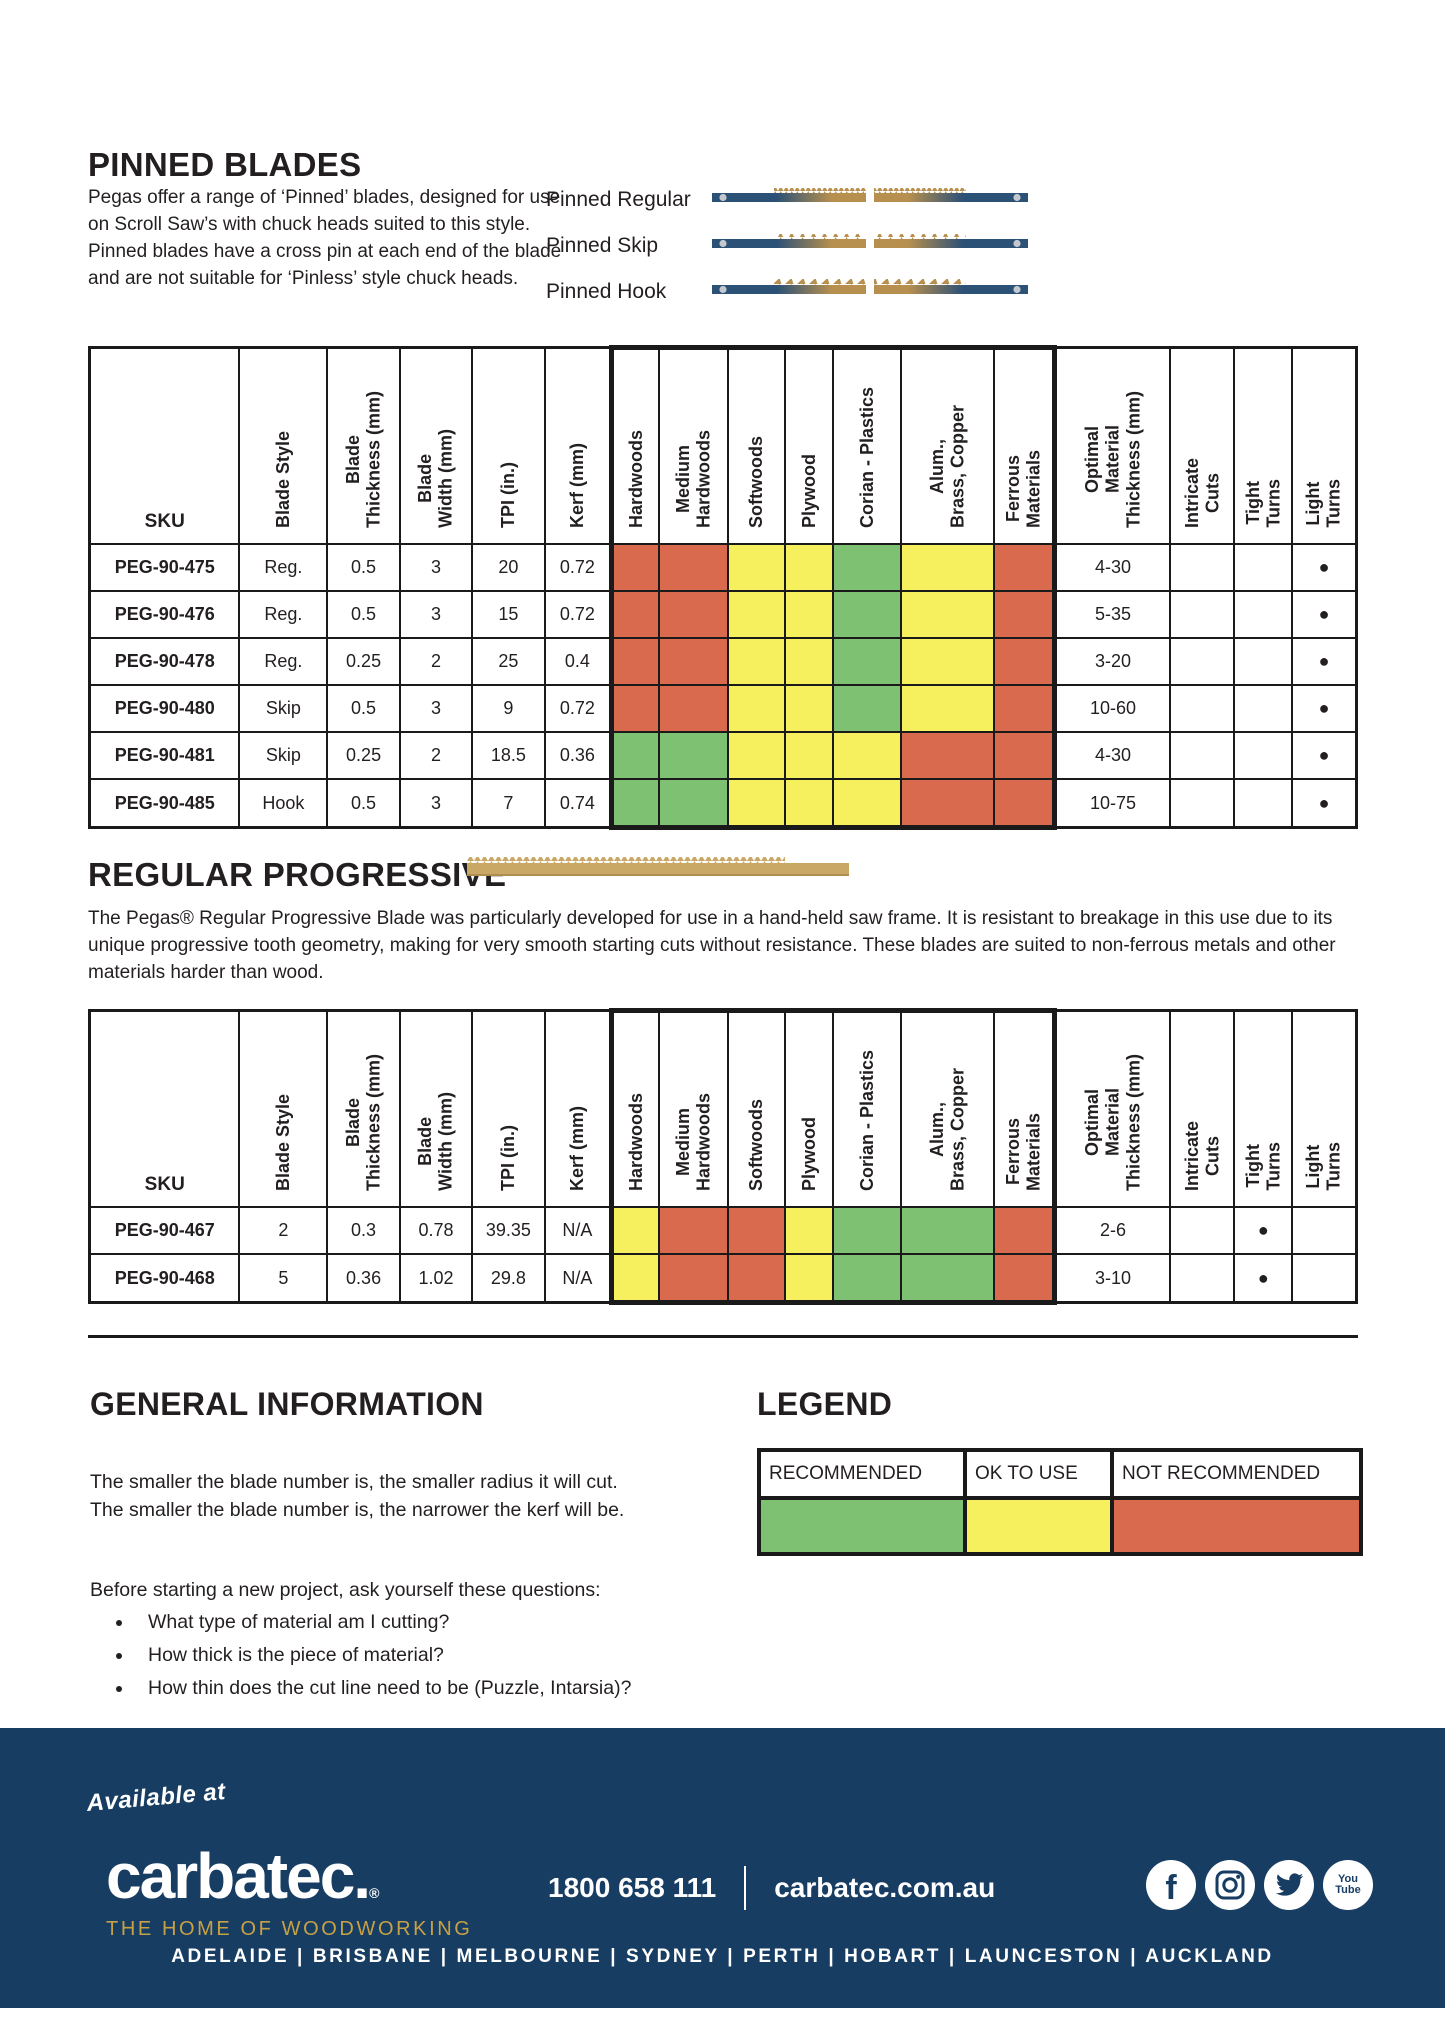 The height and width of the screenshot is (2044, 1445). What do you see at coordinates (808, 490) in the screenshot?
I see `col-label: Plywood` at bounding box center [808, 490].